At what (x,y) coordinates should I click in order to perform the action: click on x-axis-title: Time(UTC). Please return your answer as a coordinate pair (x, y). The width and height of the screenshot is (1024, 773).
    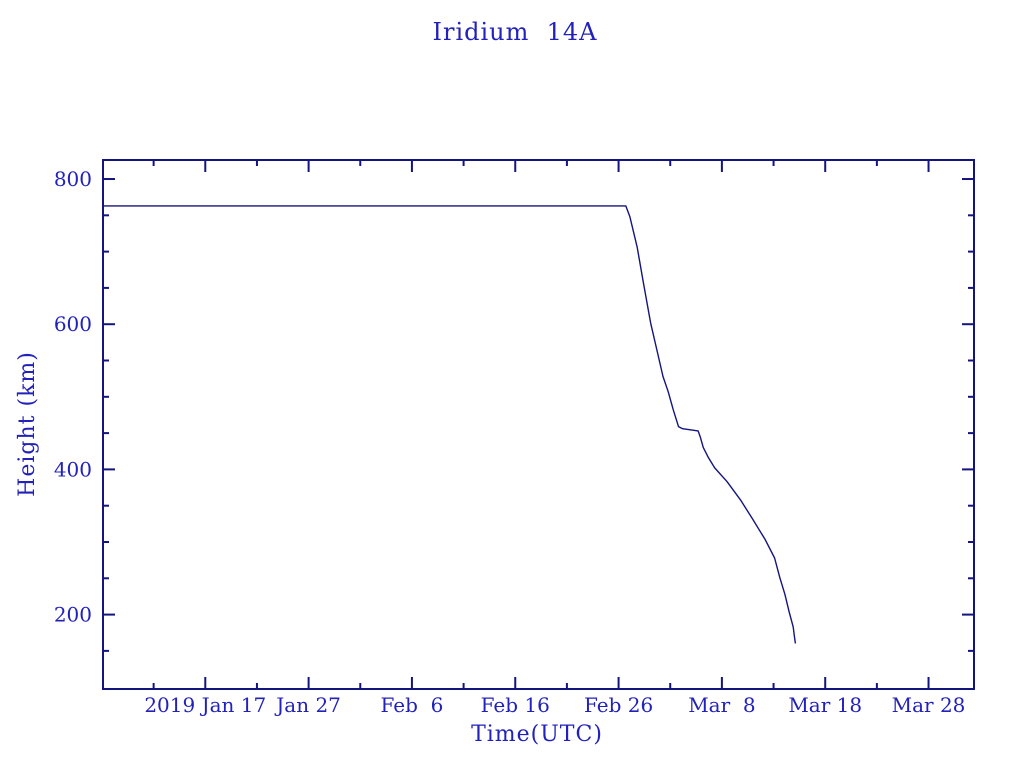
    Looking at the image, I should click on (537, 734).